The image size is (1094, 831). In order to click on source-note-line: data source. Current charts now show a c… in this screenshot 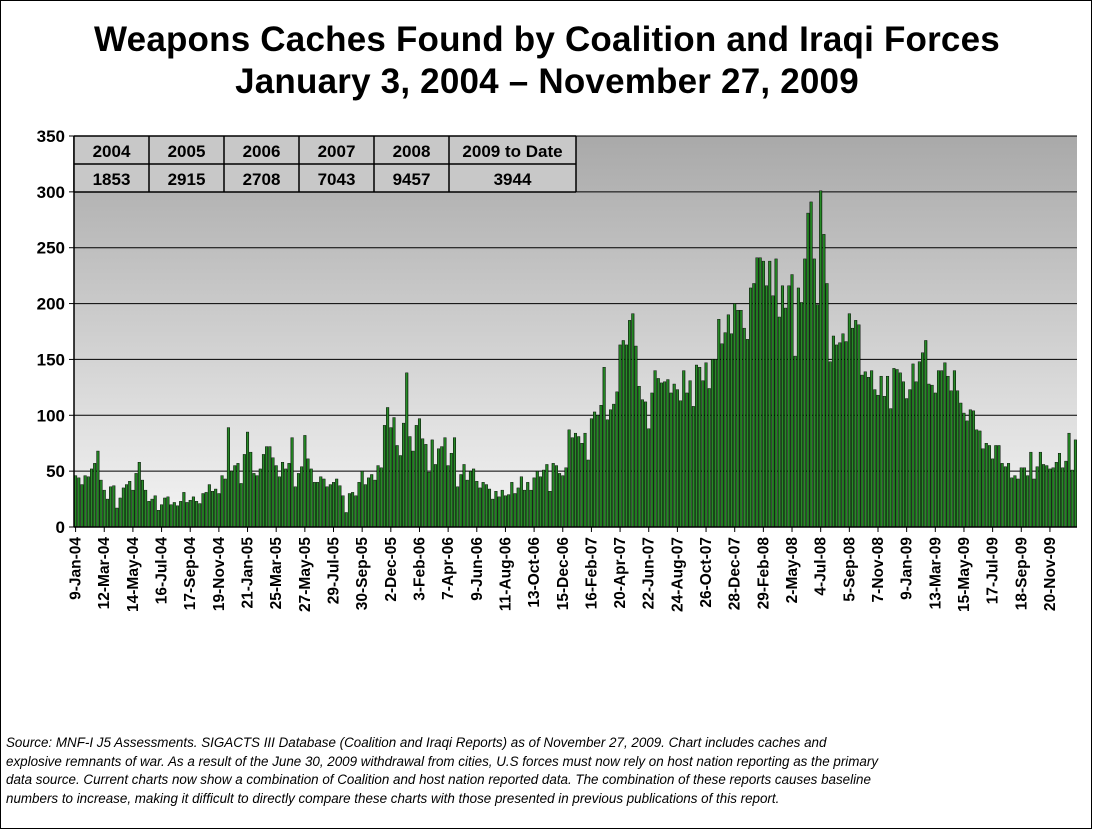, I will do `click(438, 780)`.